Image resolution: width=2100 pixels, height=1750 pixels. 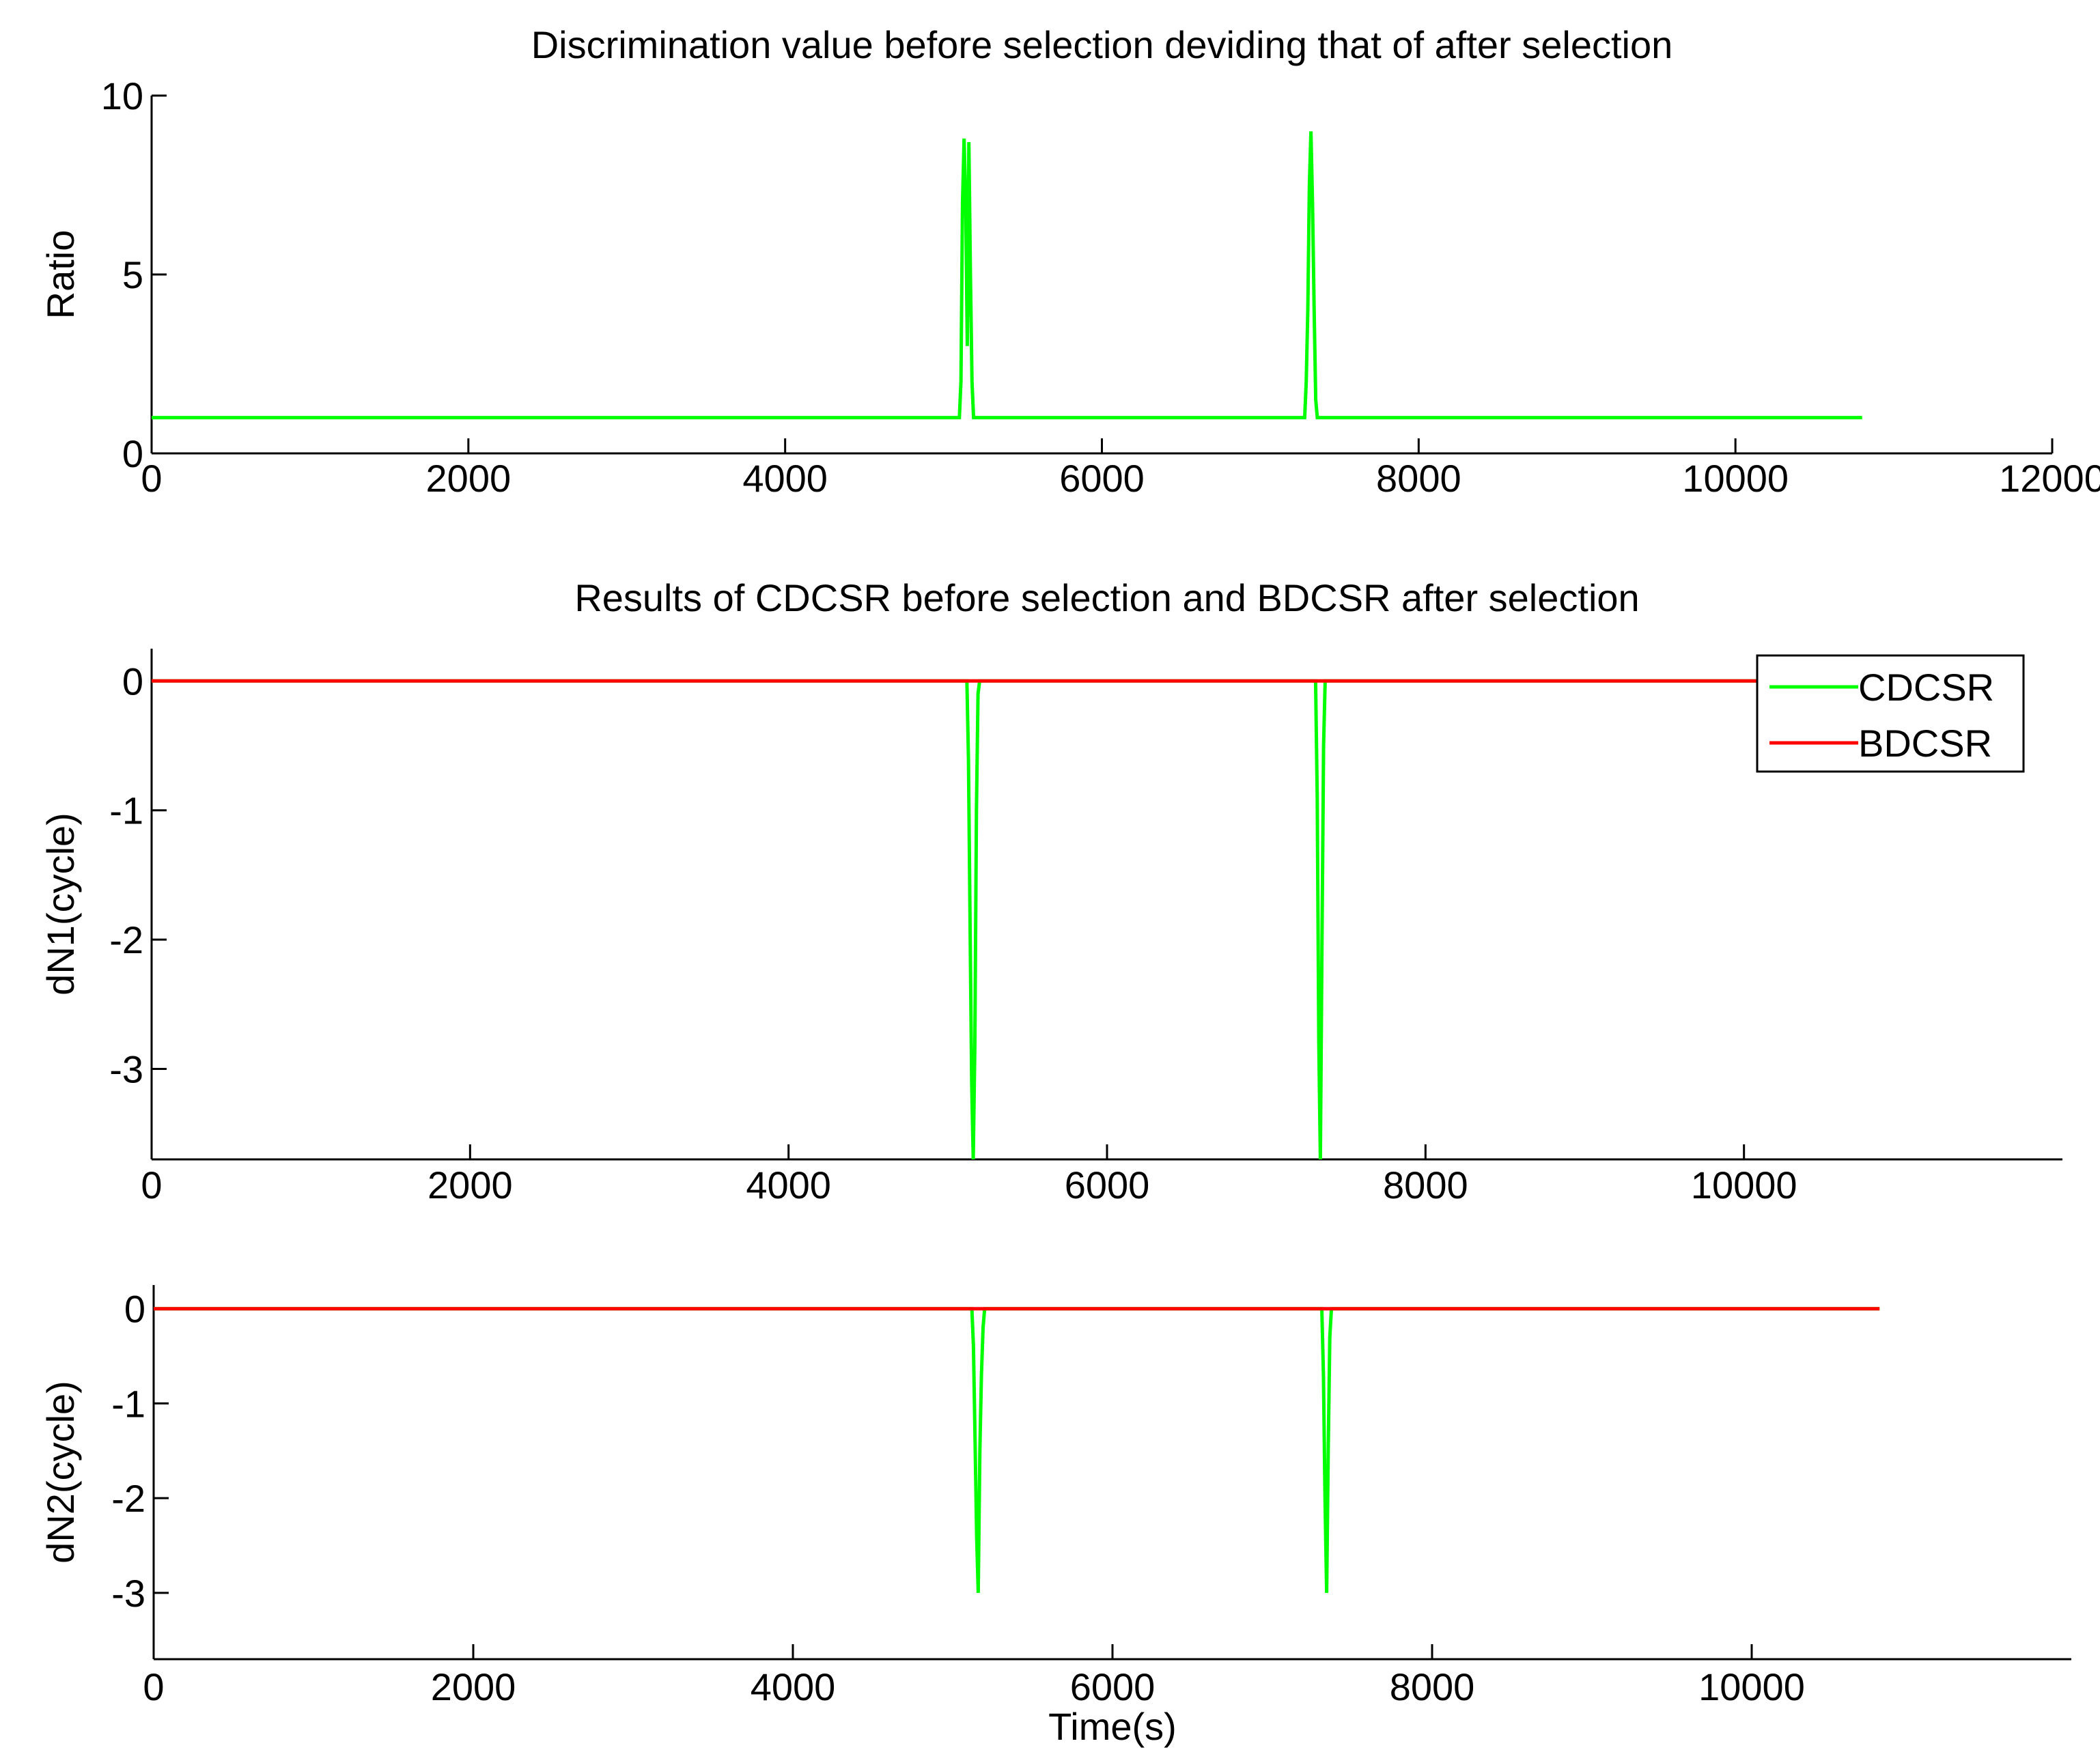 I want to click on legend: CDCSR BDCSR, so click(x=1890, y=713).